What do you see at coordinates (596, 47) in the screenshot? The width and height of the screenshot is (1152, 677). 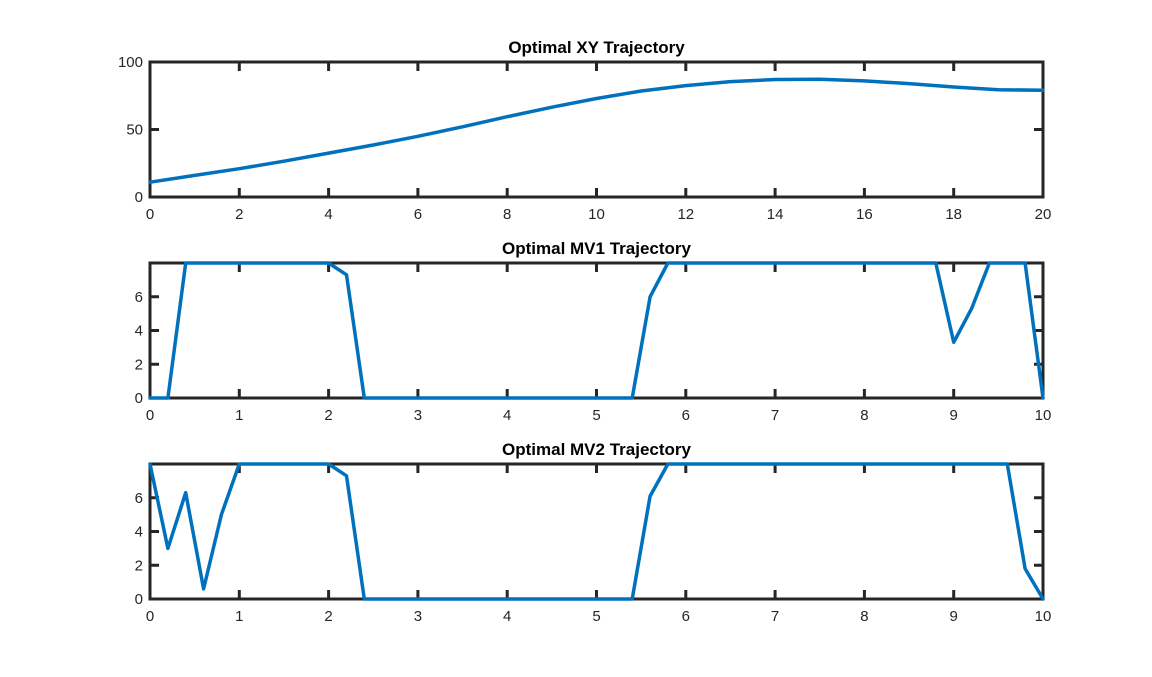 I see `chart-title: Optimal XY Trajectory` at bounding box center [596, 47].